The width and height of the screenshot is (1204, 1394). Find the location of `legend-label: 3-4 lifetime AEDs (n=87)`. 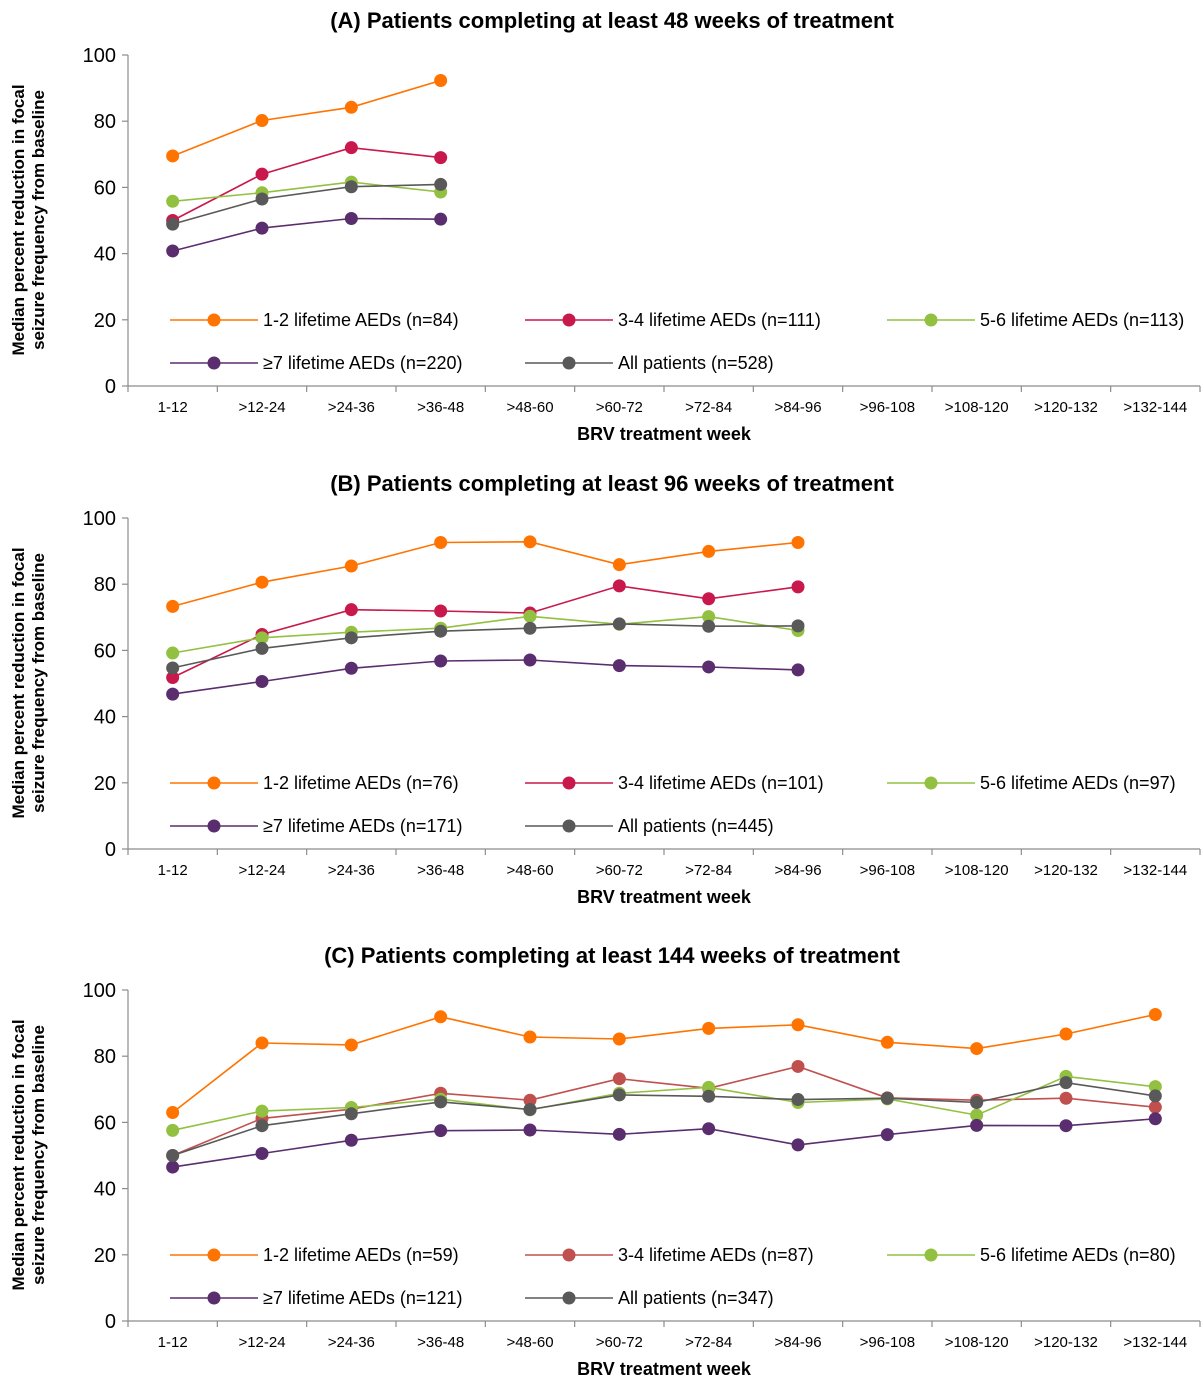

legend-label: 3-4 lifetime AEDs (n=87) is located at coordinates (716, 1255).